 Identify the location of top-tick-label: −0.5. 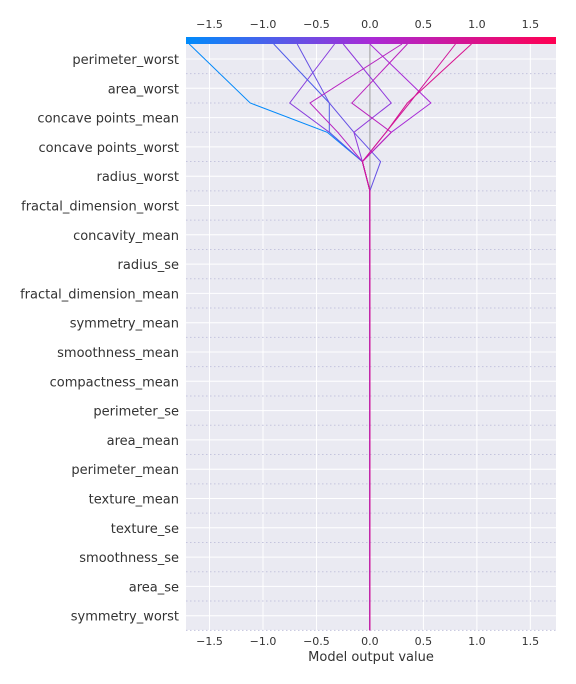
(316, 24).